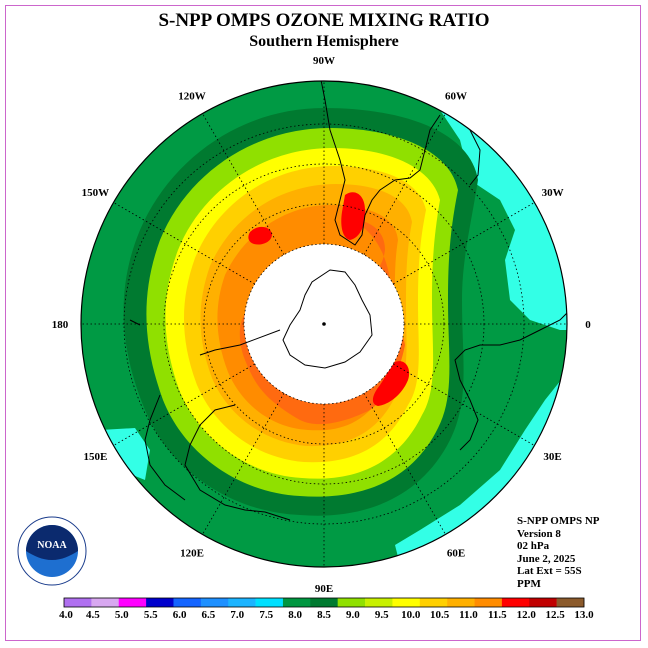  Describe the element at coordinates (411, 615) in the screenshot. I see `colorbar-tick-label: 10.0` at that location.